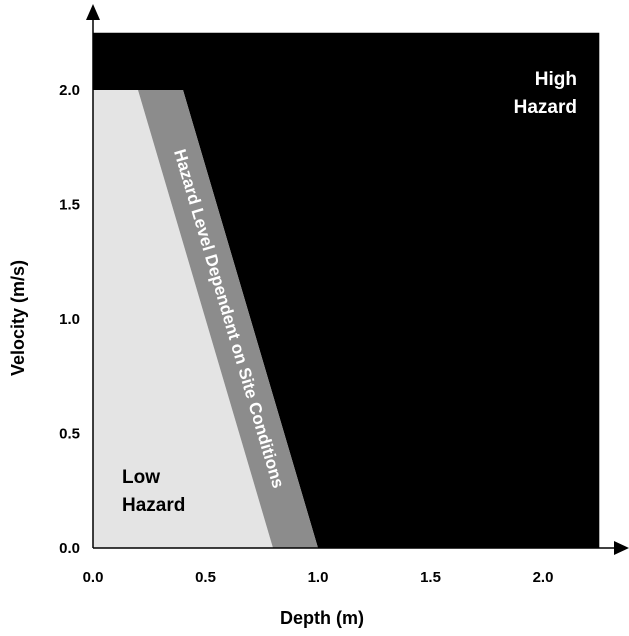 Image resolution: width=629 pixels, height=636 pixels. What do you see at coordinates (430, 577) in the screenshot?
I see `x-tick-label: 1.5` at bounding box center [430, 577].